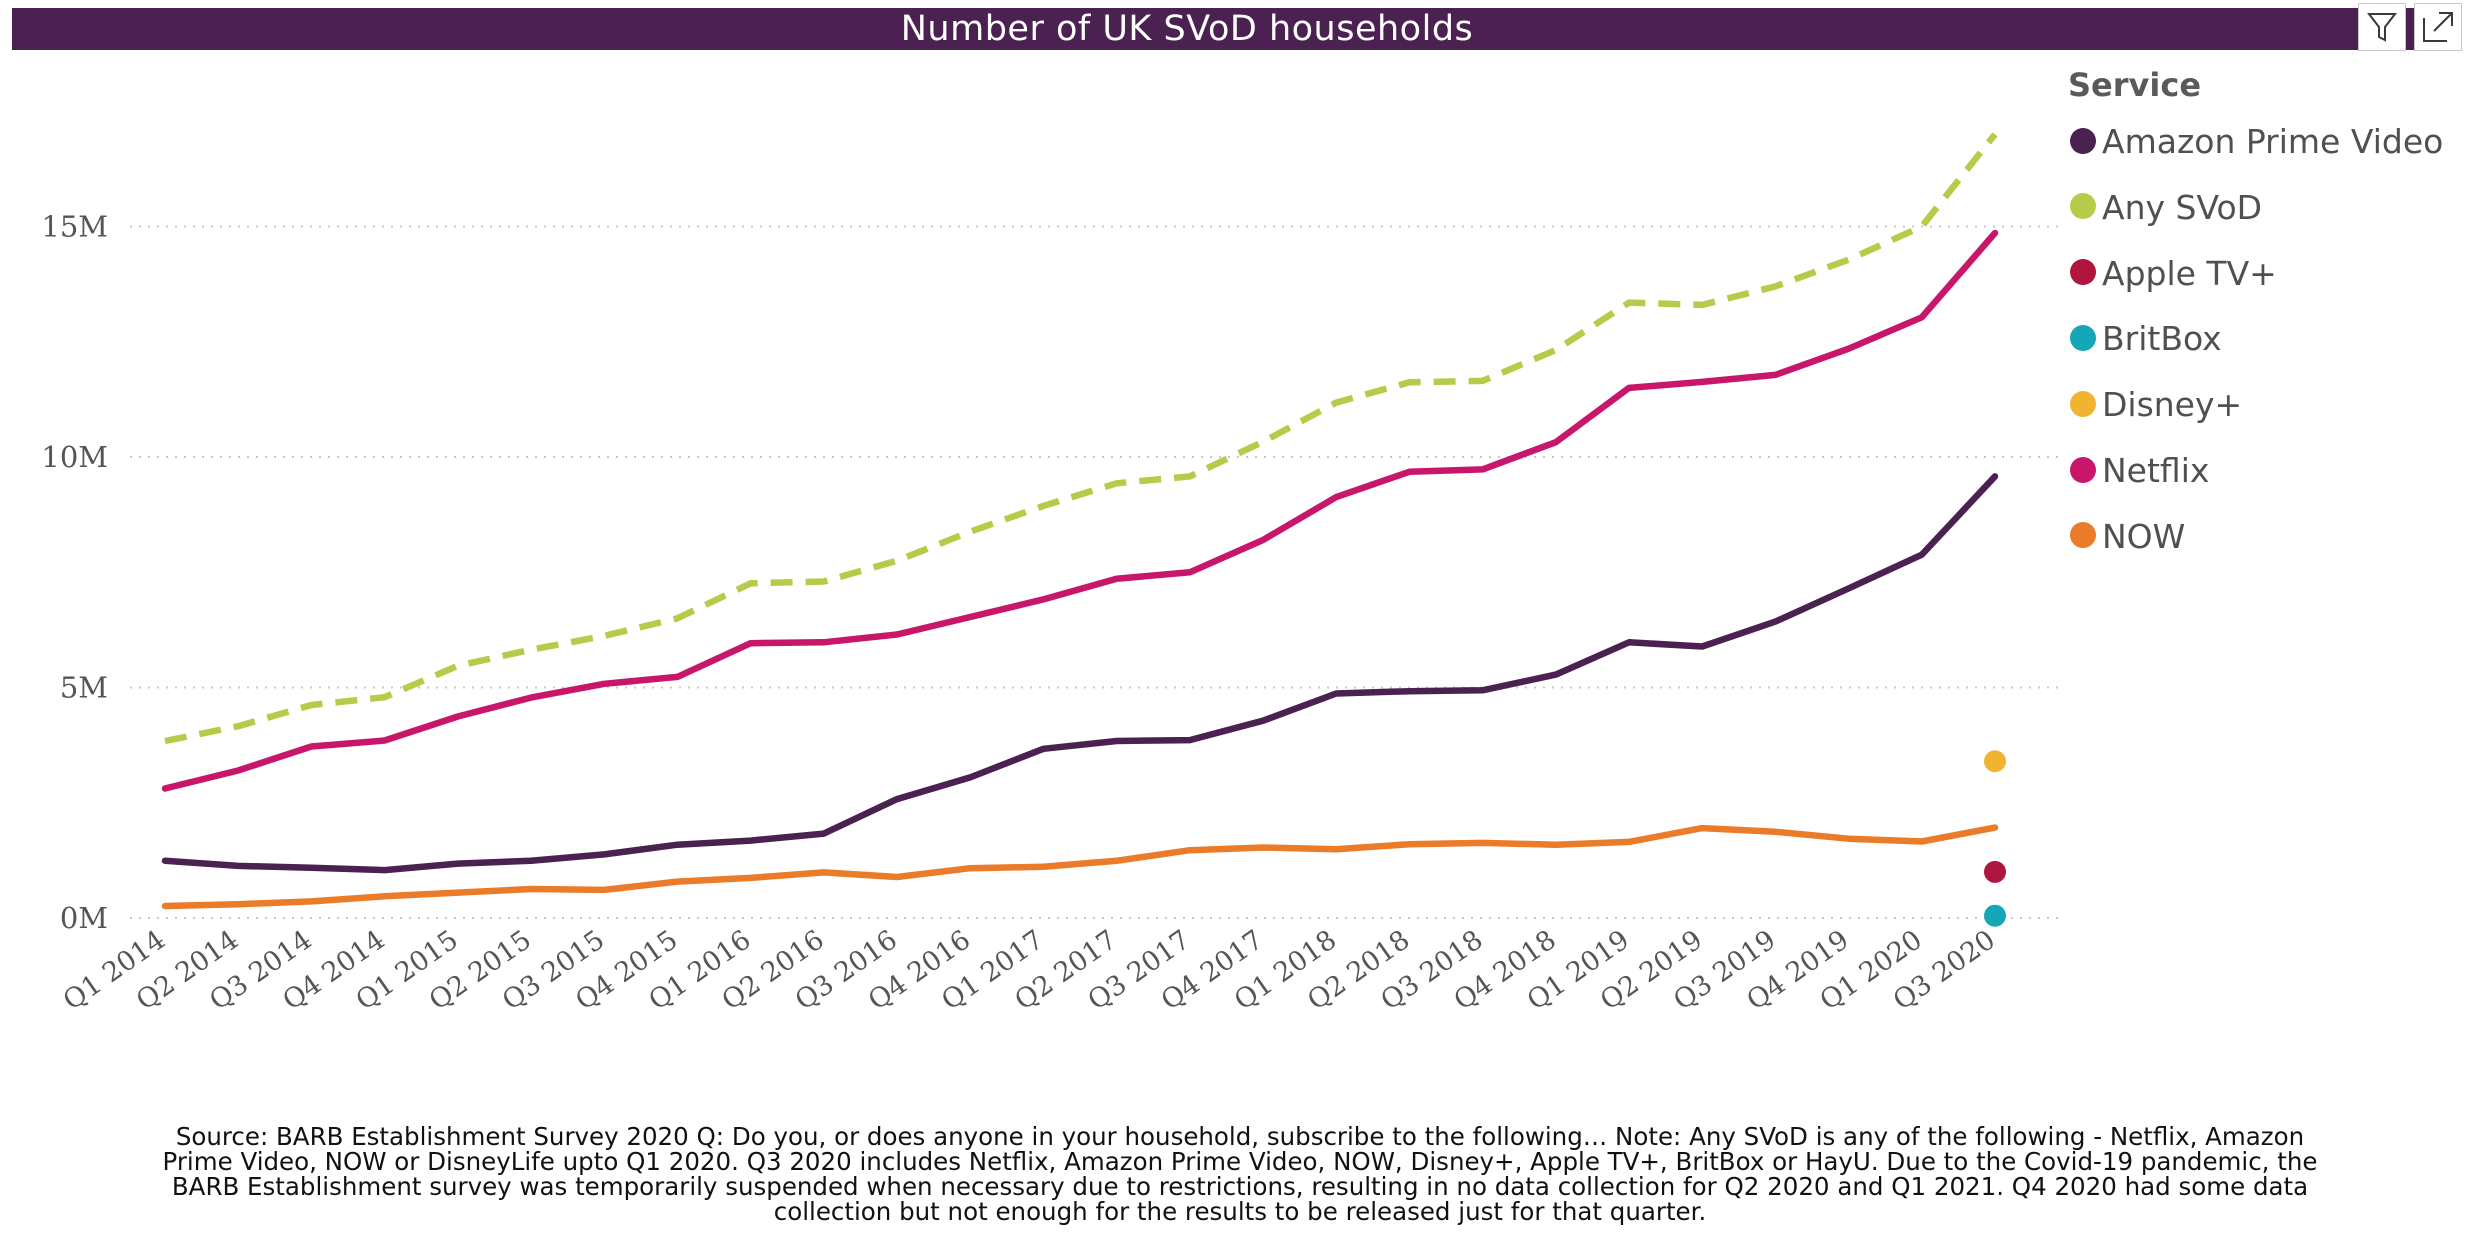 Image resolution: width=2474 pixels, height=1248 pixels. Describe the element at coordinates (2273, 141) in the screenshot. I see `legend-label: Amazon Prime Video` at that location.